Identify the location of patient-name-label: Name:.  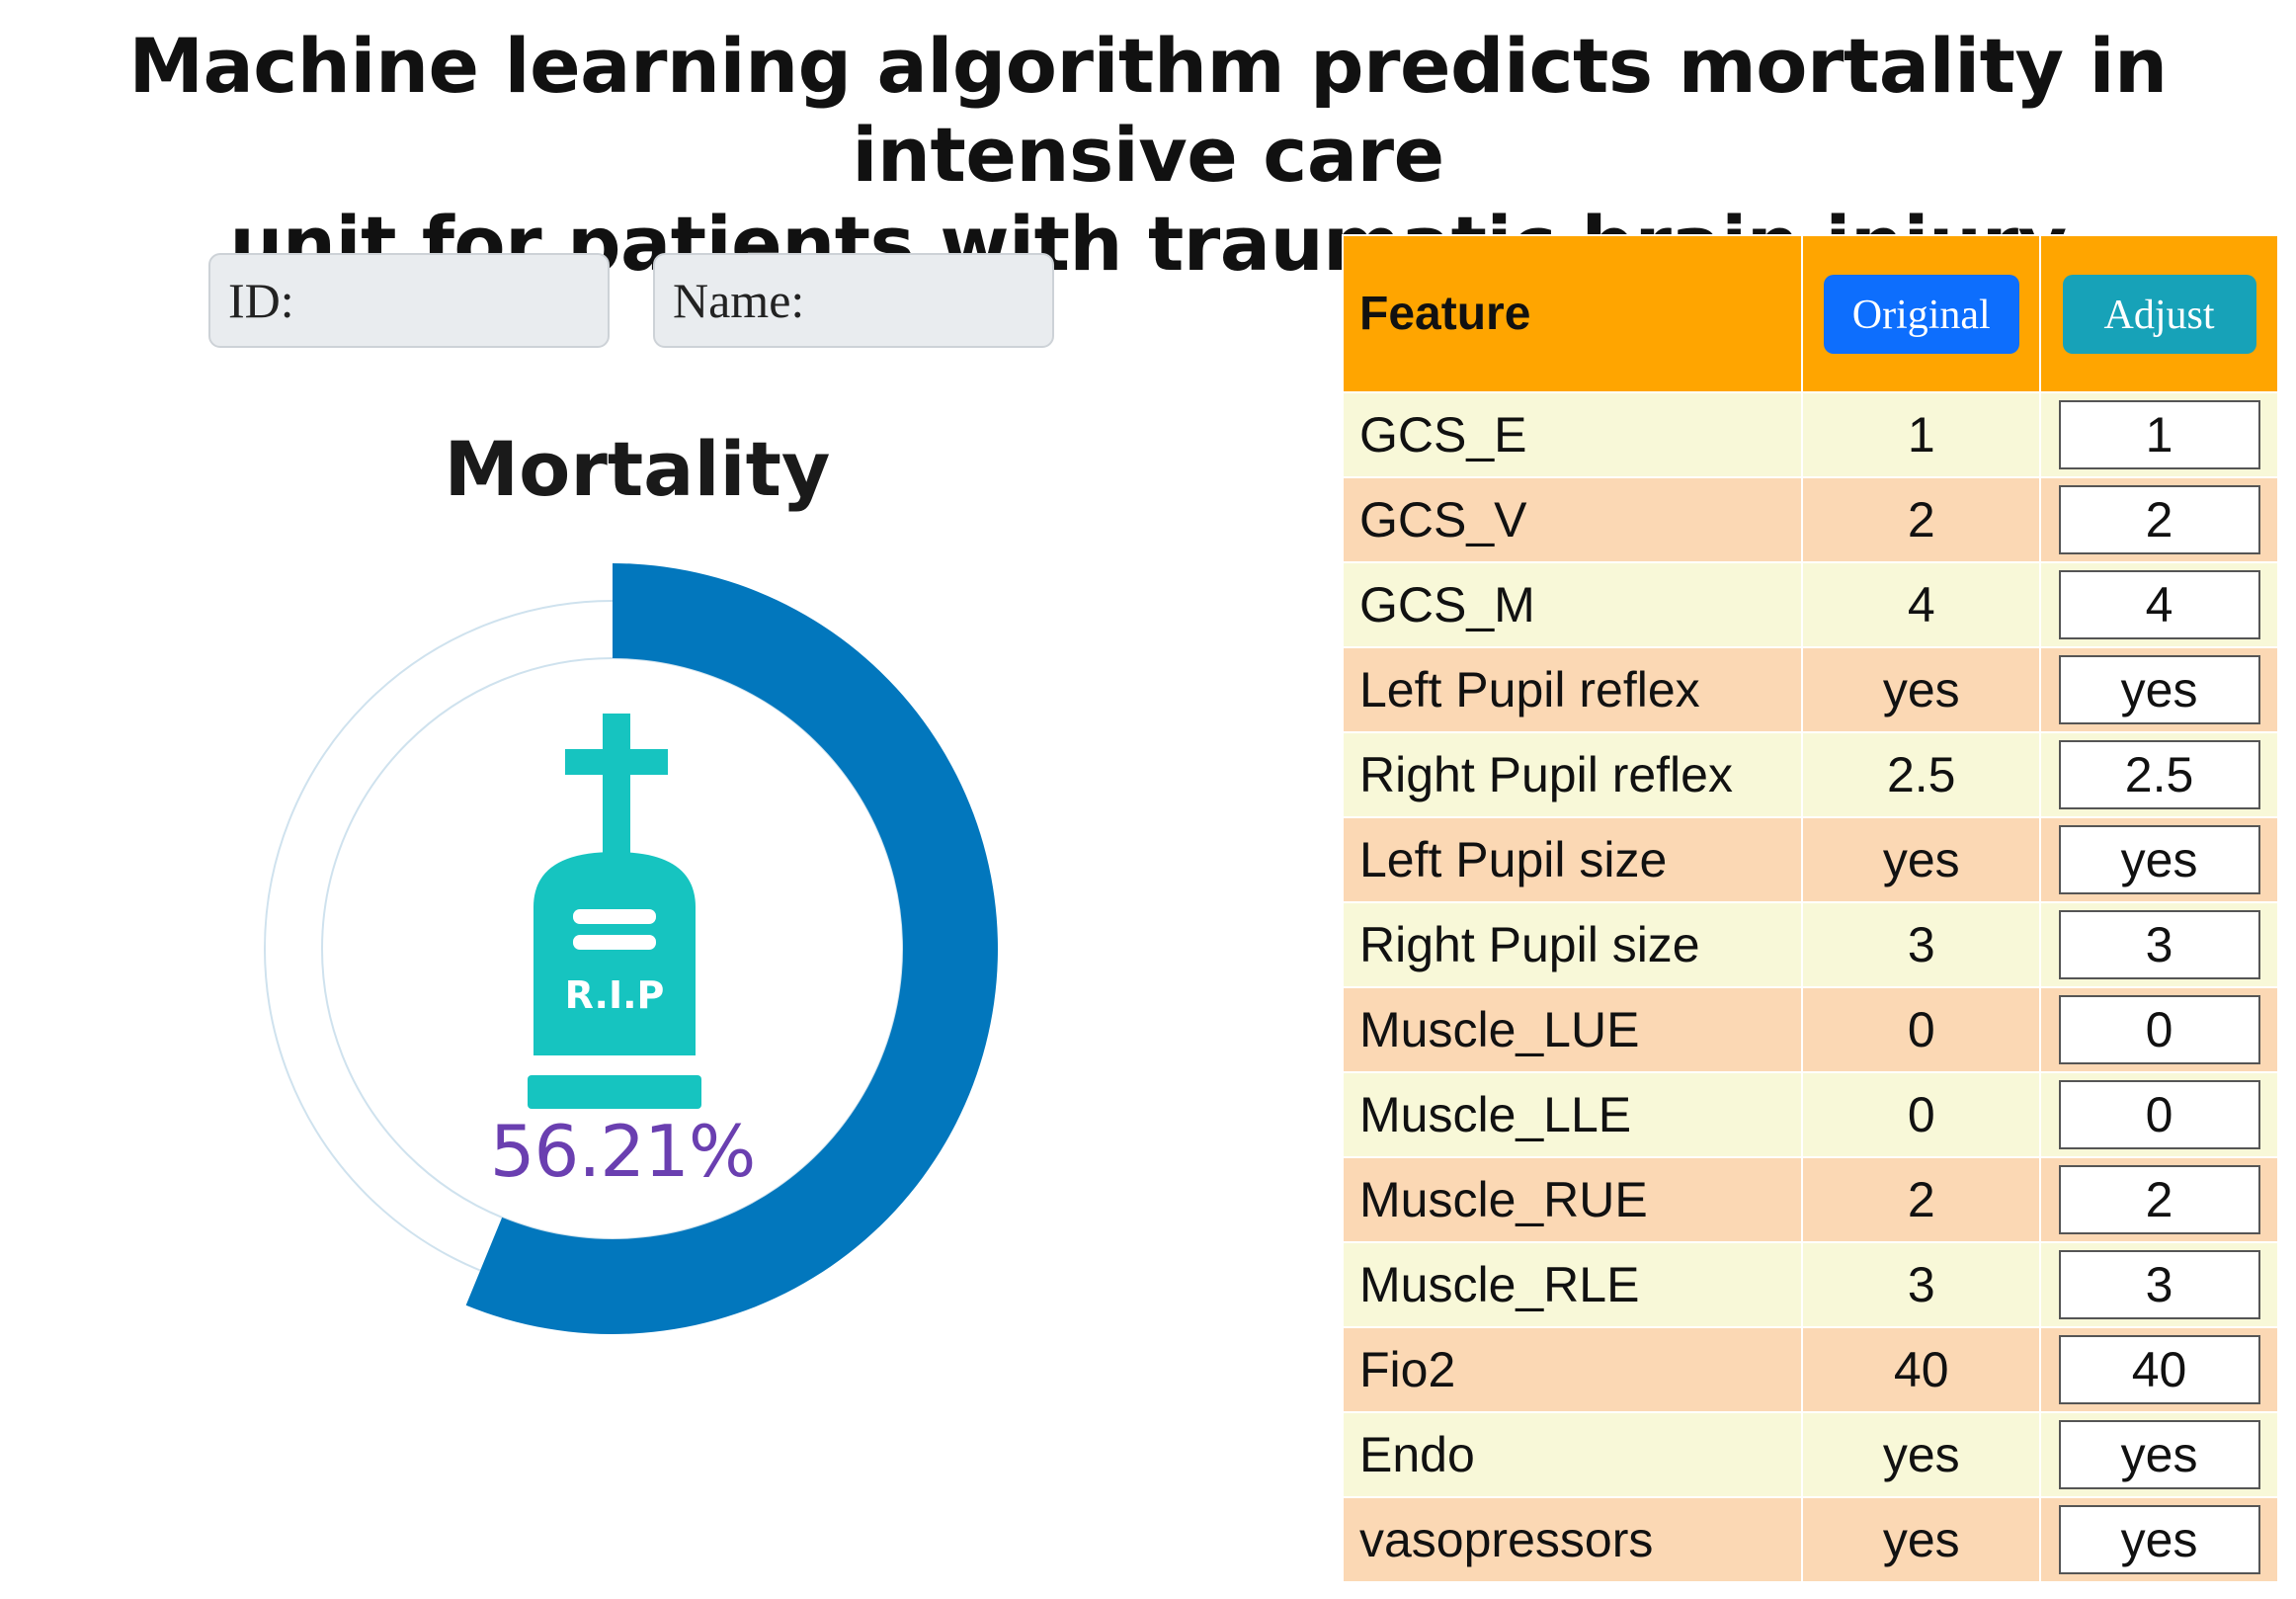
(739, 300).